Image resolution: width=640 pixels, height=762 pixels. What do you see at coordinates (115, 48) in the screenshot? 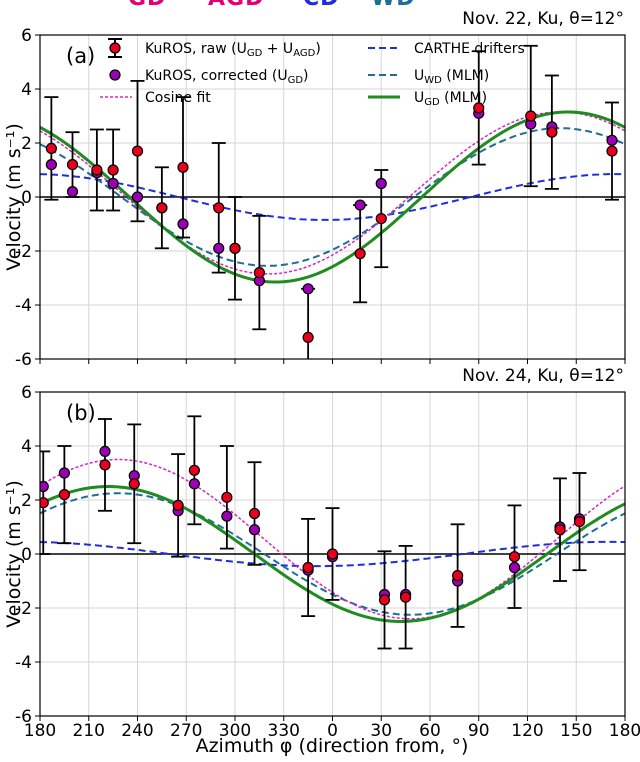
I see `legend-raw-marker` at bounding box center [115, 48].